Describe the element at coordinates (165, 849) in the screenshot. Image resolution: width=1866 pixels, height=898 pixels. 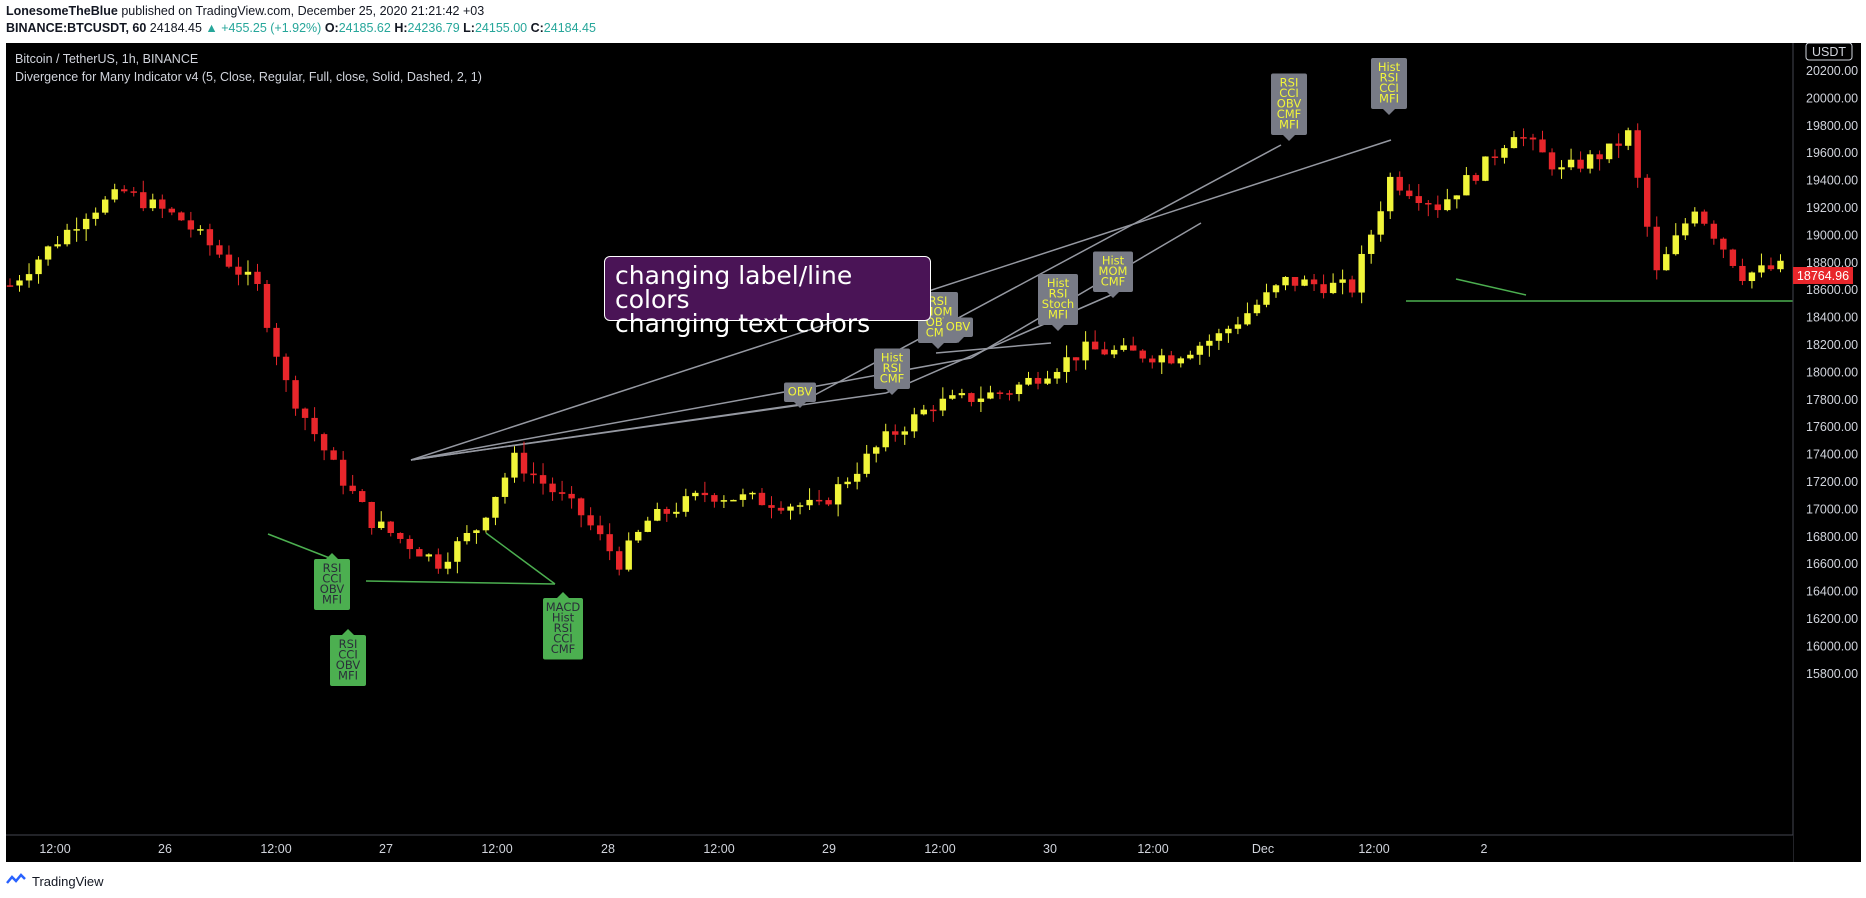
I see `x-axis-label: 26` at that location.